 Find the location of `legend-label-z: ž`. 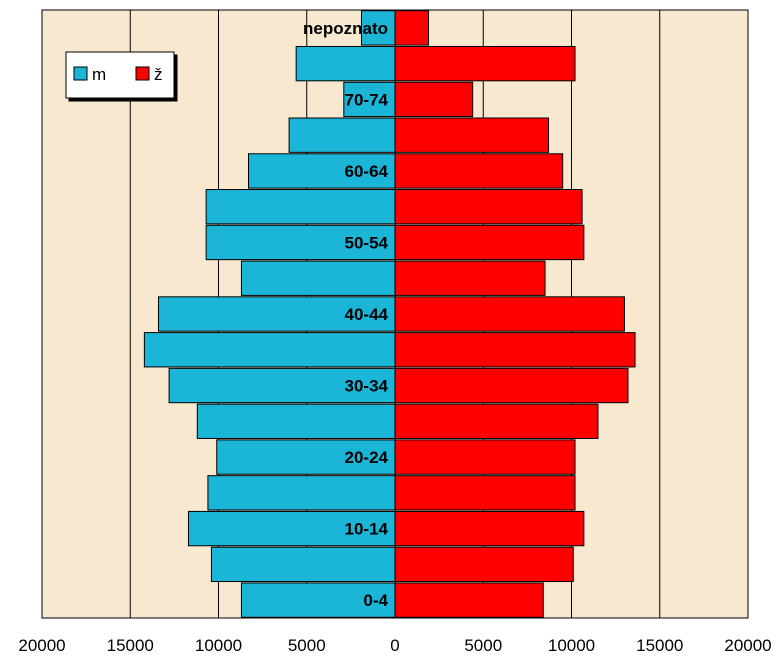

legend-label-z: ž is located at coordinates (158, 74).